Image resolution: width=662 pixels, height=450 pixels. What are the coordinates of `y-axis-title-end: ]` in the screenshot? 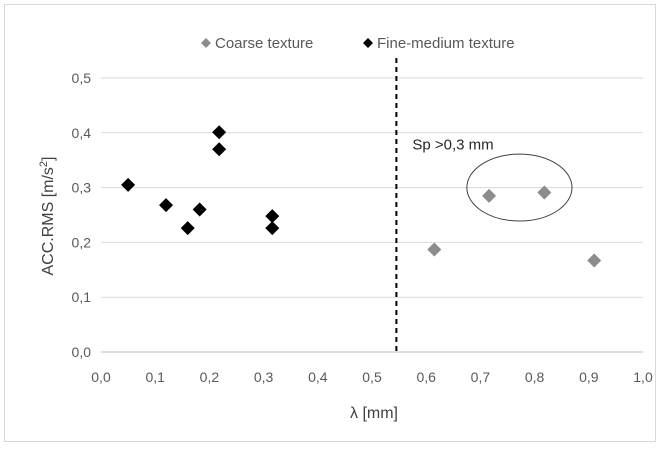 It's located at (48, 158).